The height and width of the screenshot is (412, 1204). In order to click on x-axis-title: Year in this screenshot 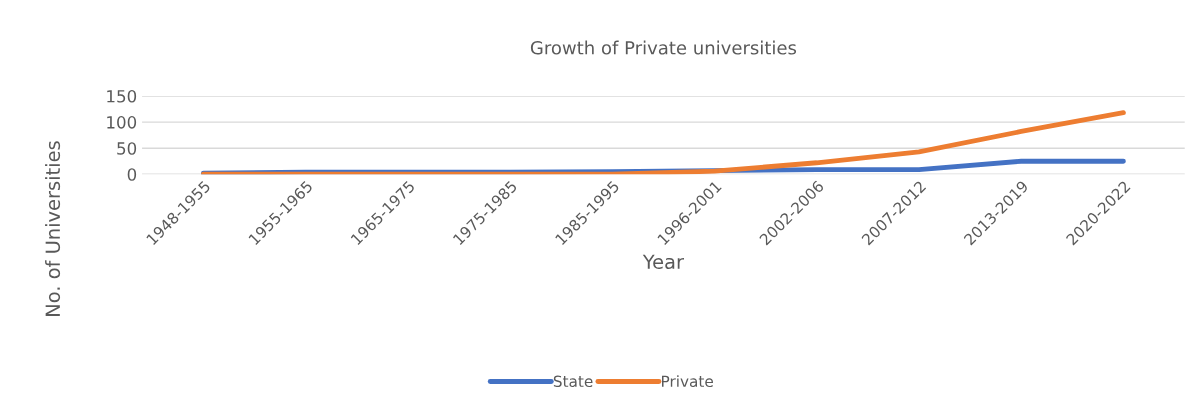, I will do `click(663, 262)`.